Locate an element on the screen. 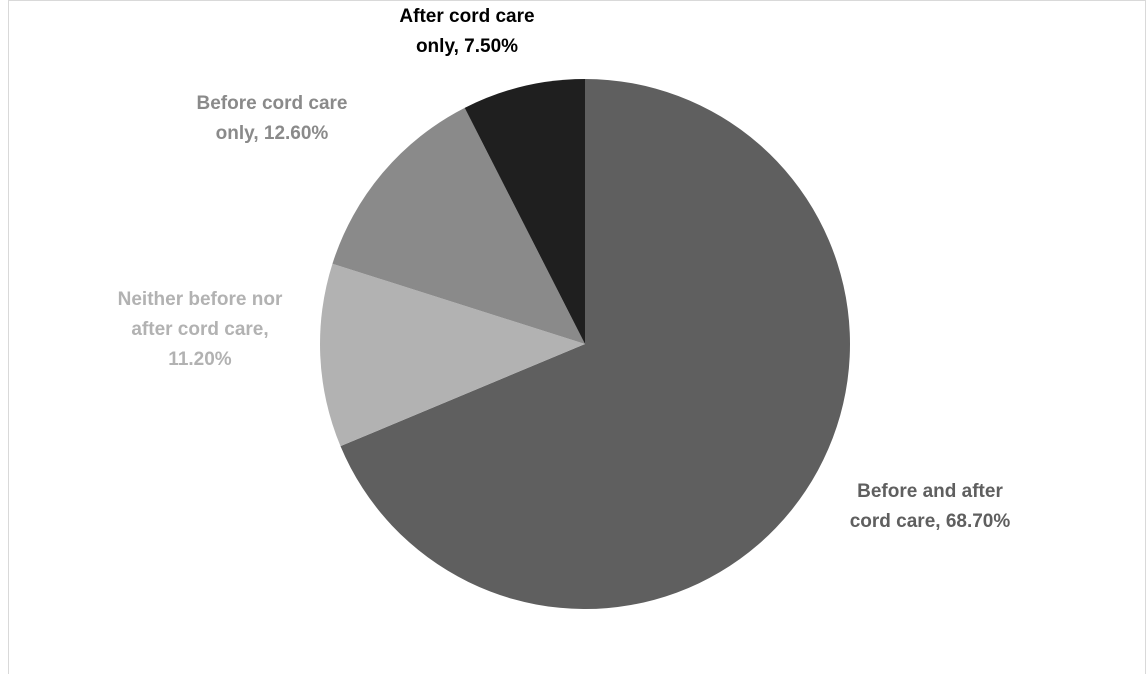 This screenshot has width=1147, height=675. slice-label-line: cord care, 68.70% is located at coordinates (930, 521).